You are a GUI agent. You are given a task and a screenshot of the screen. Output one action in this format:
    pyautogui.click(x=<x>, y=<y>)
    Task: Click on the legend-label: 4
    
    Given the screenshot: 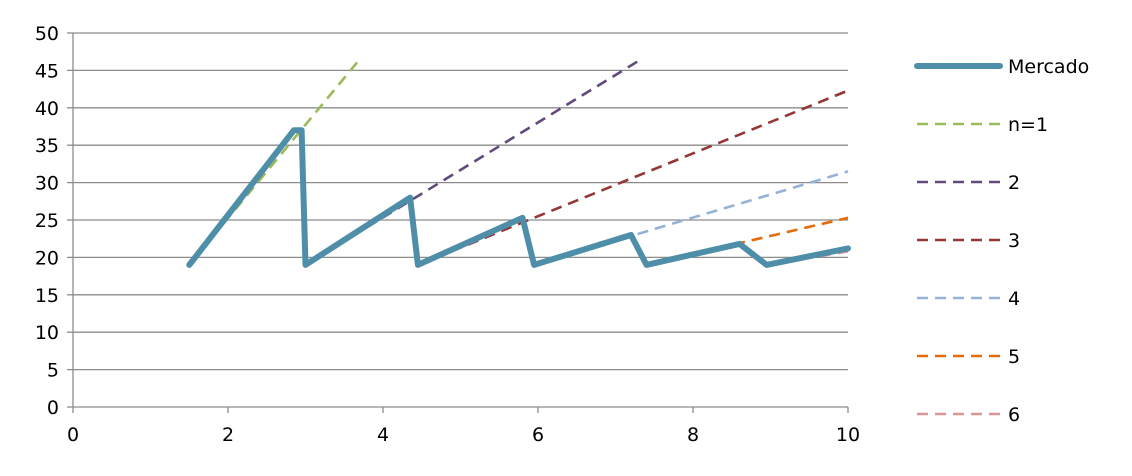 What is the action you would take?
    pyautogui.click(x=1014, y=299)
    